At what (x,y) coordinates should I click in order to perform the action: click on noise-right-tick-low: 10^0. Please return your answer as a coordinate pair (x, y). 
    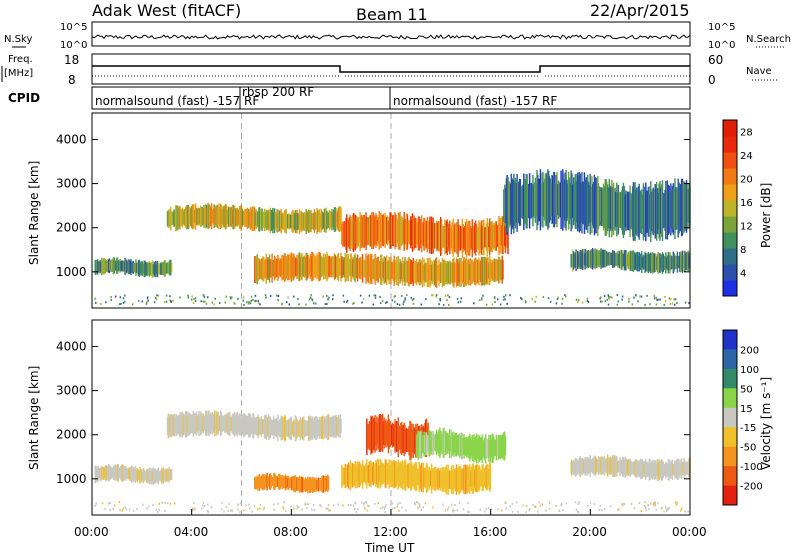
    Looking at the image, I should click on (721, 45).